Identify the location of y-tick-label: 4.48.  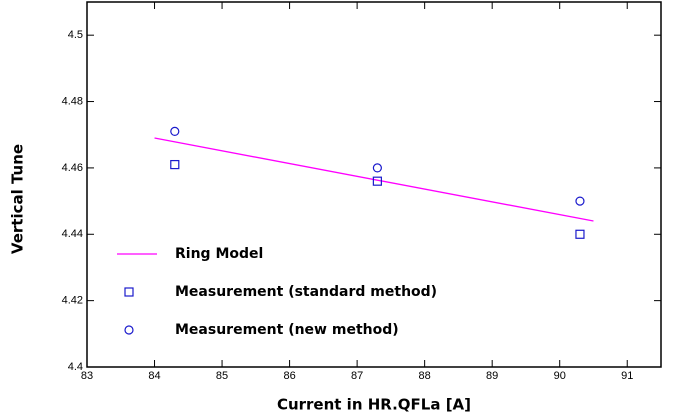
(72, 101).